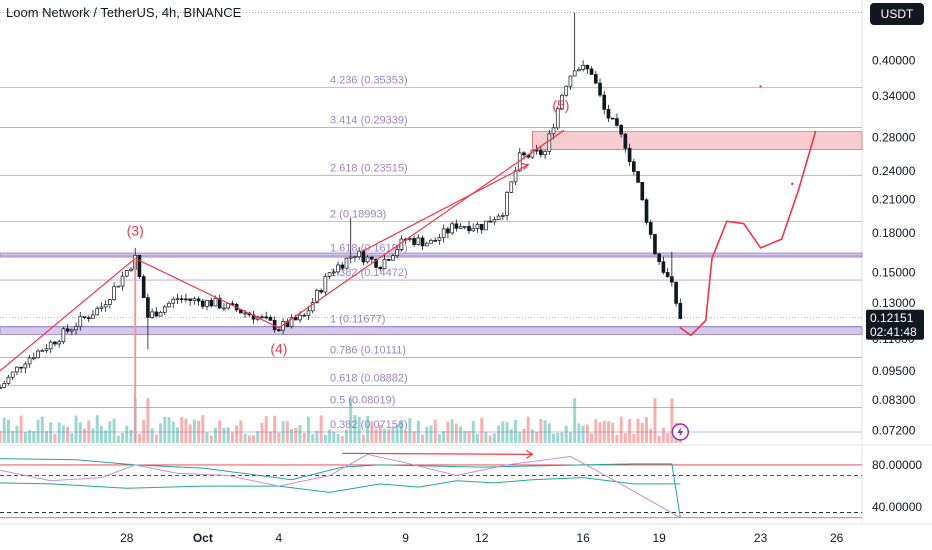 This screenshot has width=932, height=550. What do you see at coordinates (897, 14) in the screenshot?
I see `currency-button: USDT` at bounding box center [897, 14].